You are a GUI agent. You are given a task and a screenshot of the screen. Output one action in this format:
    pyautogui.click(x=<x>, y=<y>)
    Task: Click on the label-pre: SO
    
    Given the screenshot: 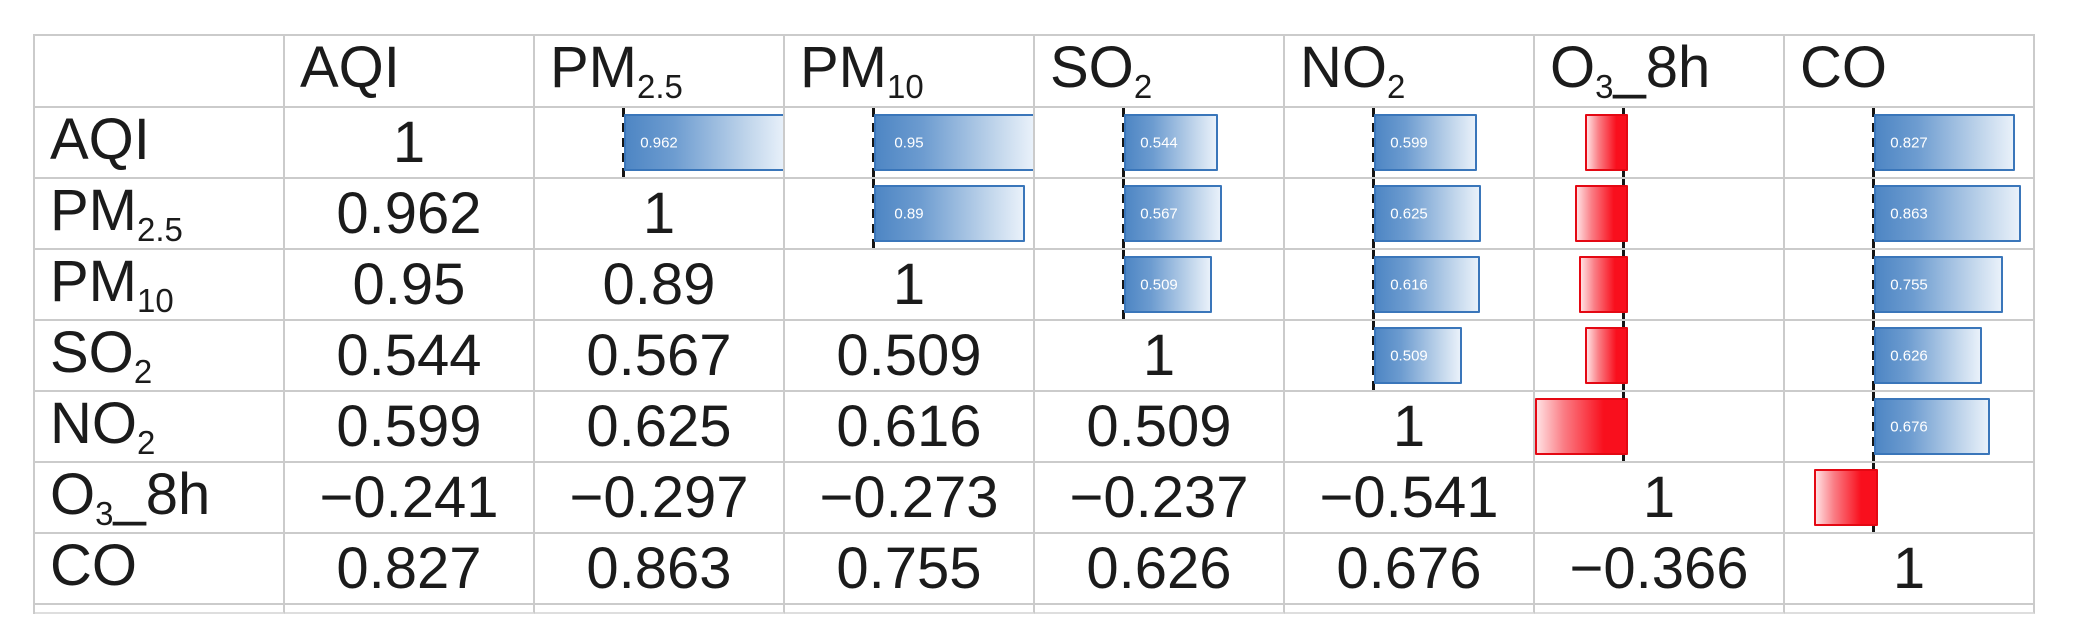 What is the action you would take?
    pyautogui.click(x=1092, y=68)
    